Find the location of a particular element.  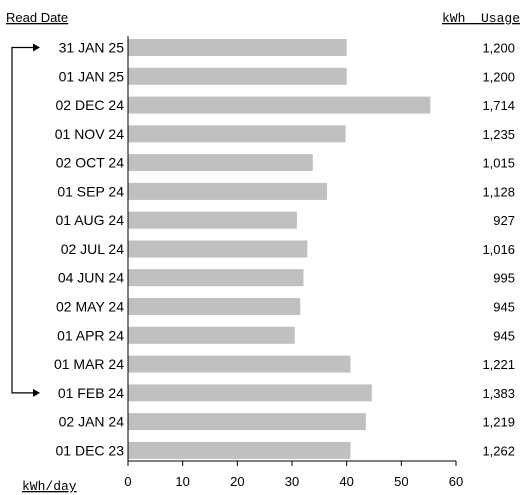

category-label: 01 DEC 23 is located at coordinates (90, 450).